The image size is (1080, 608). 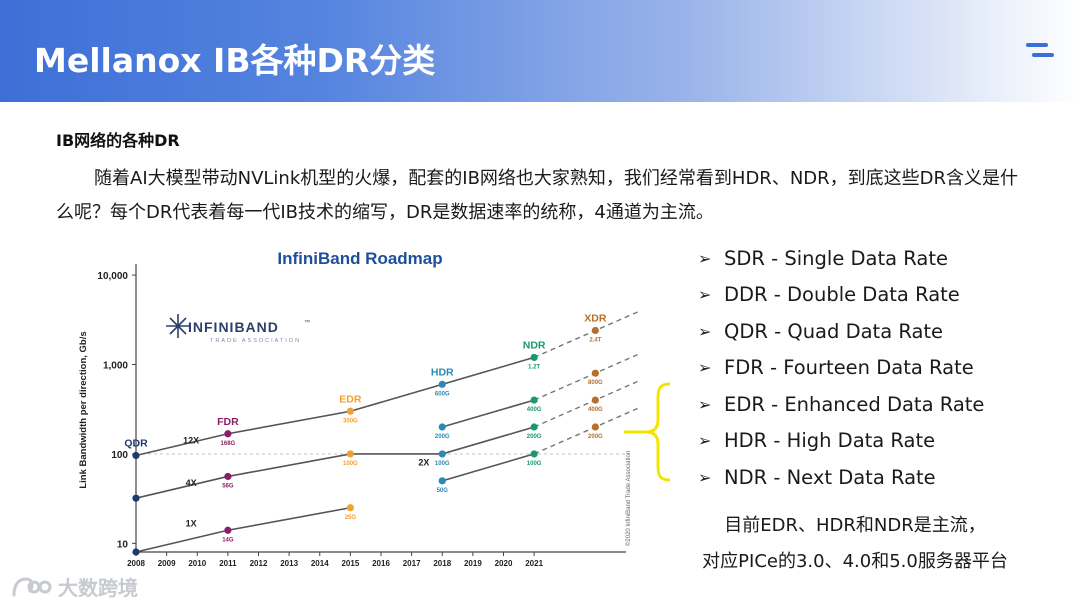 I want to click on dr-list-item-label: SDR - Single Data Rate, so click(x=836, y=258).